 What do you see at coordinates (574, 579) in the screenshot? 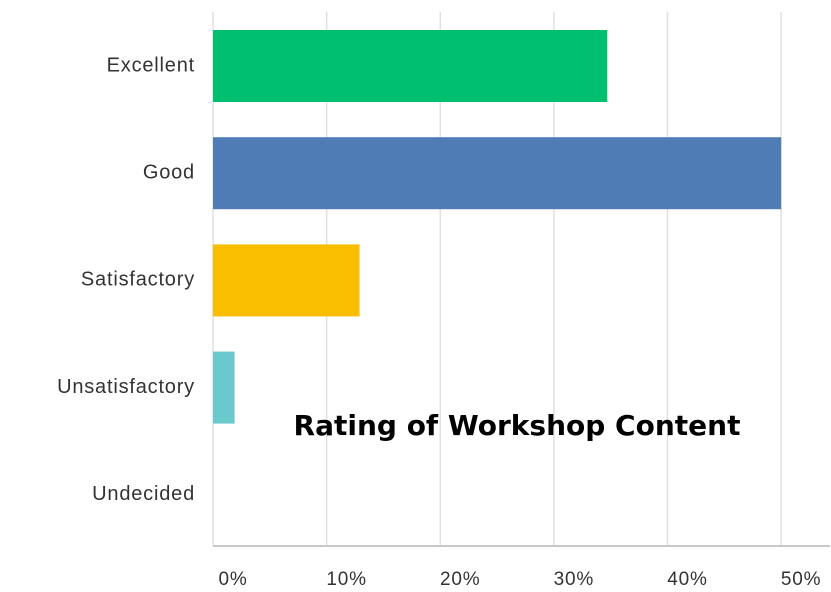
I see `x-tick-label: 30%` at bounding box center [574, 579].